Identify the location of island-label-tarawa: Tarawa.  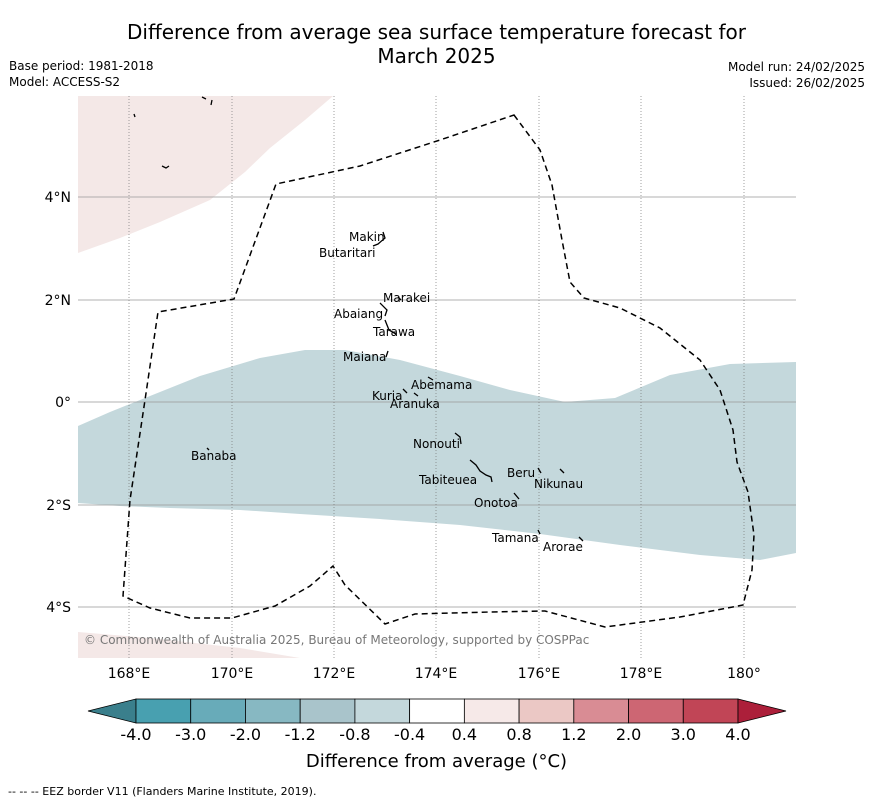
(393, 332).